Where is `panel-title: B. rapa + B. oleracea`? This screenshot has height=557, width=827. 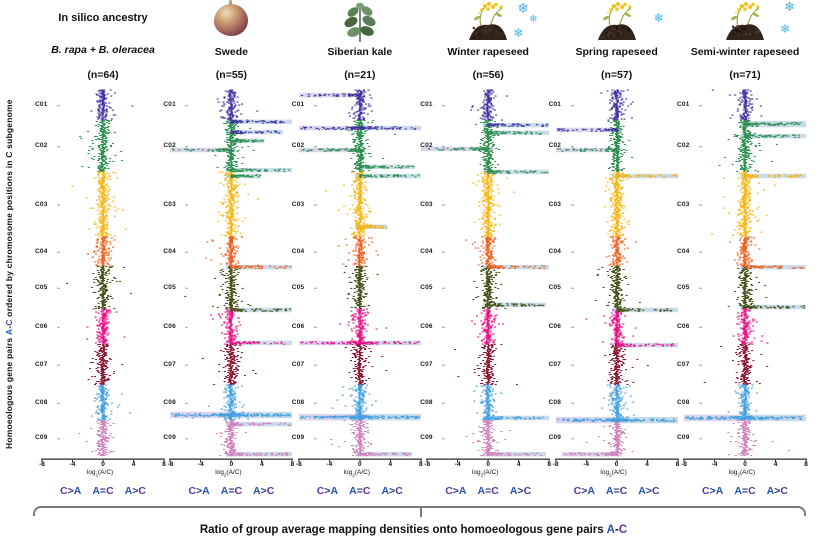
panel-title: B. rapa + B. oleracea is located at coordinates (103, 50).